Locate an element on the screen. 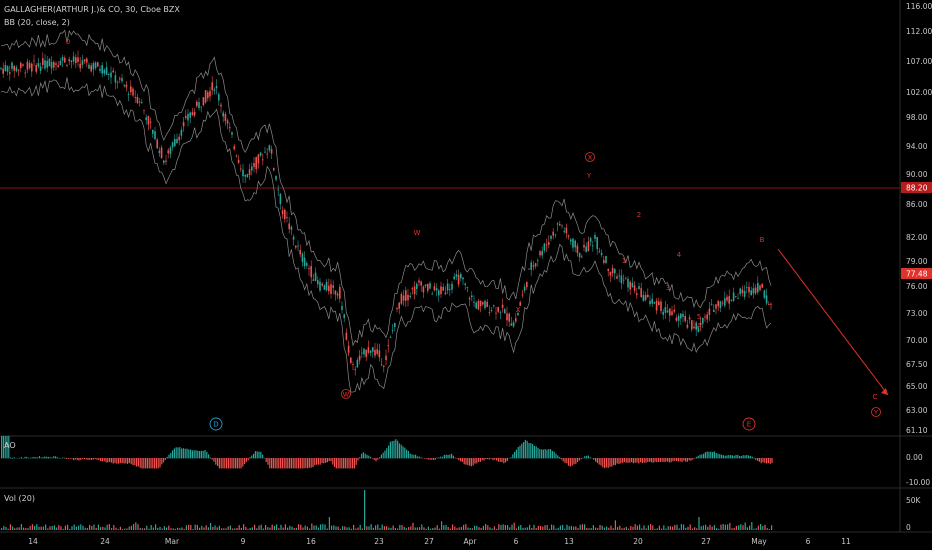 The image size is (932, 550). projection-line is located at coordinates (833, 322).